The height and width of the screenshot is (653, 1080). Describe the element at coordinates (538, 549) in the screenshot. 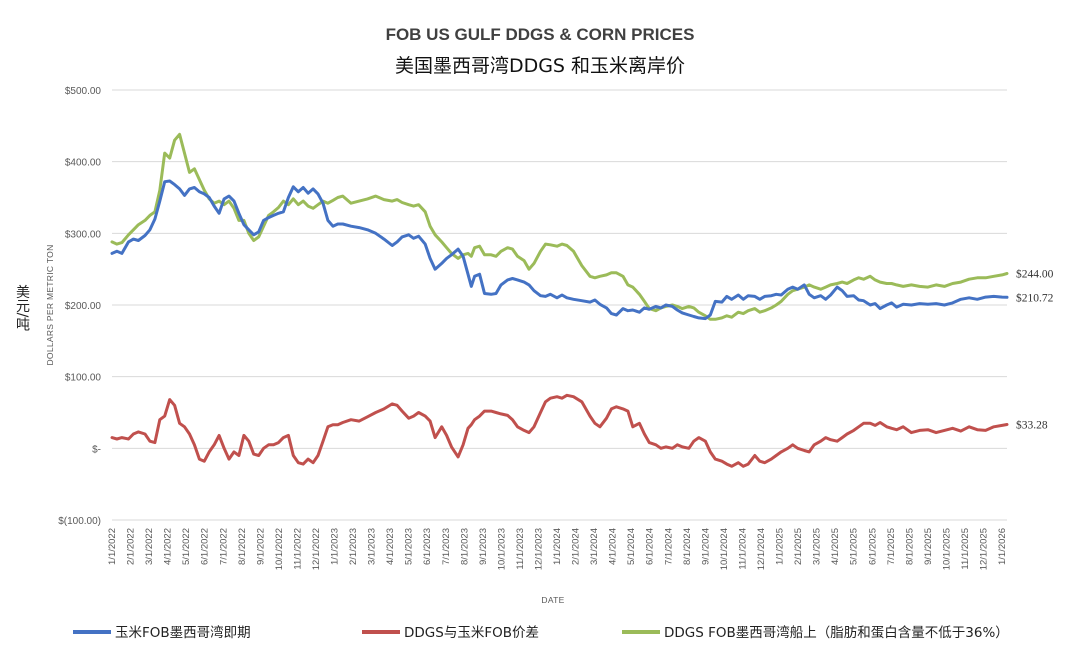

I see `x-tick-label: 12/1/2023` at that location.